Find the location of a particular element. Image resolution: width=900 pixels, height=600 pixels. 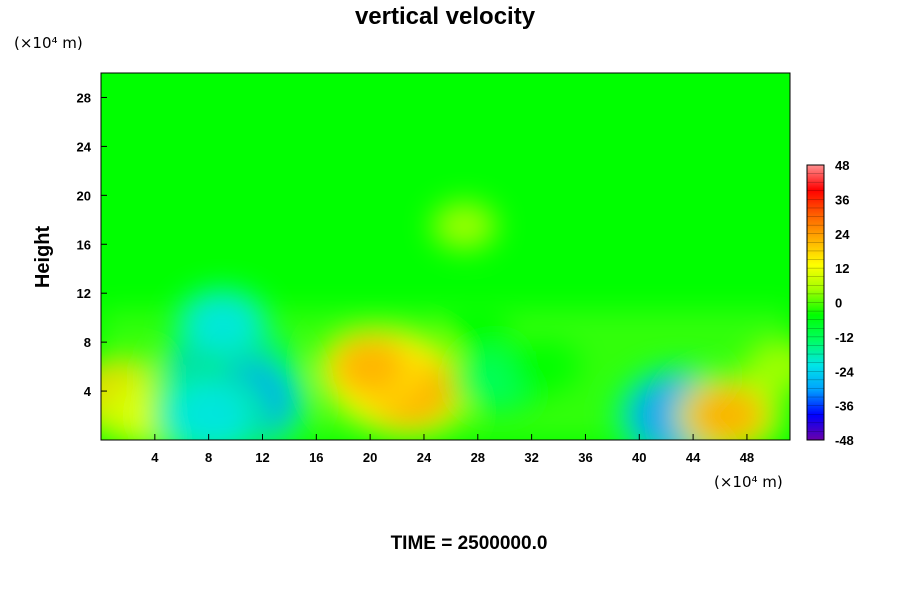

y-tick-label: 8 is located at coordinates (87, 342).